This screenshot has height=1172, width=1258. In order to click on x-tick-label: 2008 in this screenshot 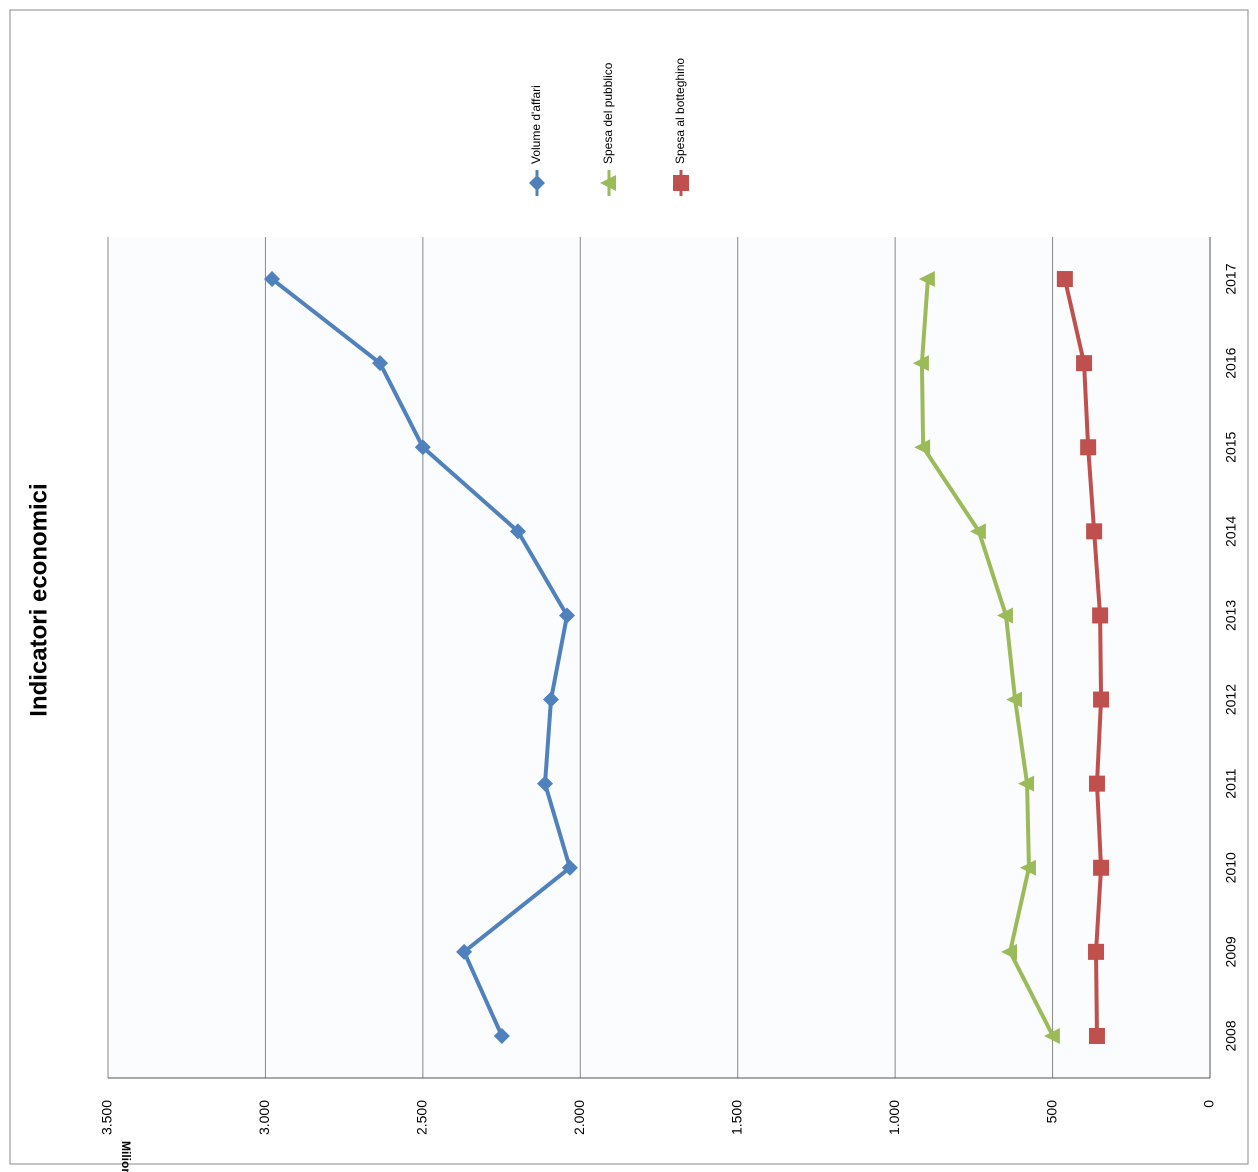, I will do `click(1231, 1035)`.